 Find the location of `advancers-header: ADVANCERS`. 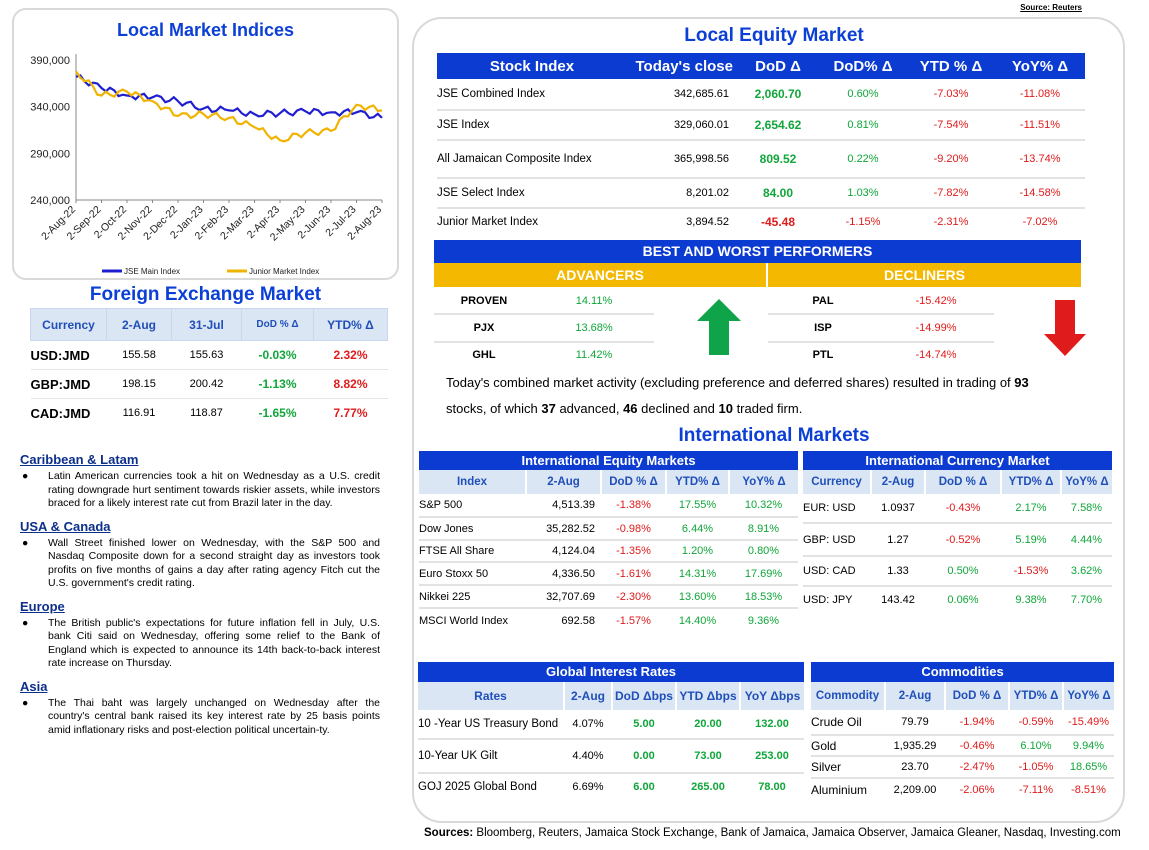

advancers-header: ADVANCERS is located at coordinates (600, 275).